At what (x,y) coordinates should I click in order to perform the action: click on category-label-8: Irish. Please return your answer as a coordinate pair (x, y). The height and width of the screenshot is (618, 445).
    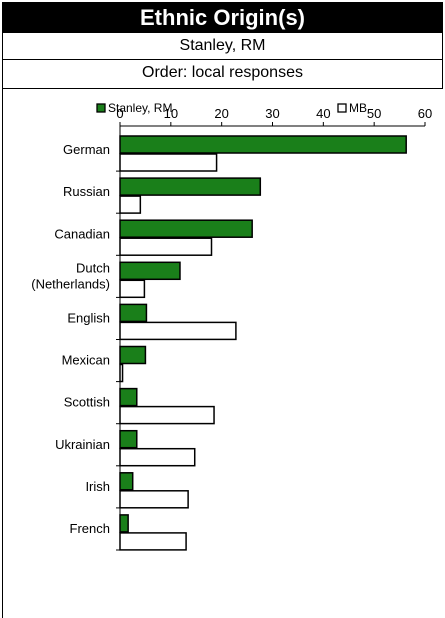
    Looking at the image, I should click on (97, 486).